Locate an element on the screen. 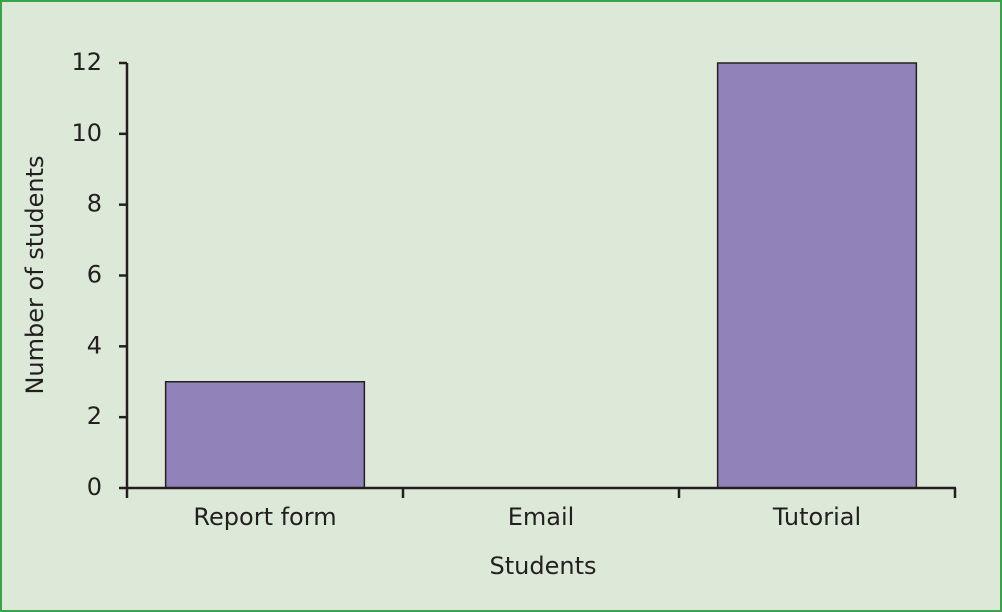 This screenshot has height=612, width=1002. x-tick-label: Report form is located at coordinates (264, 517).